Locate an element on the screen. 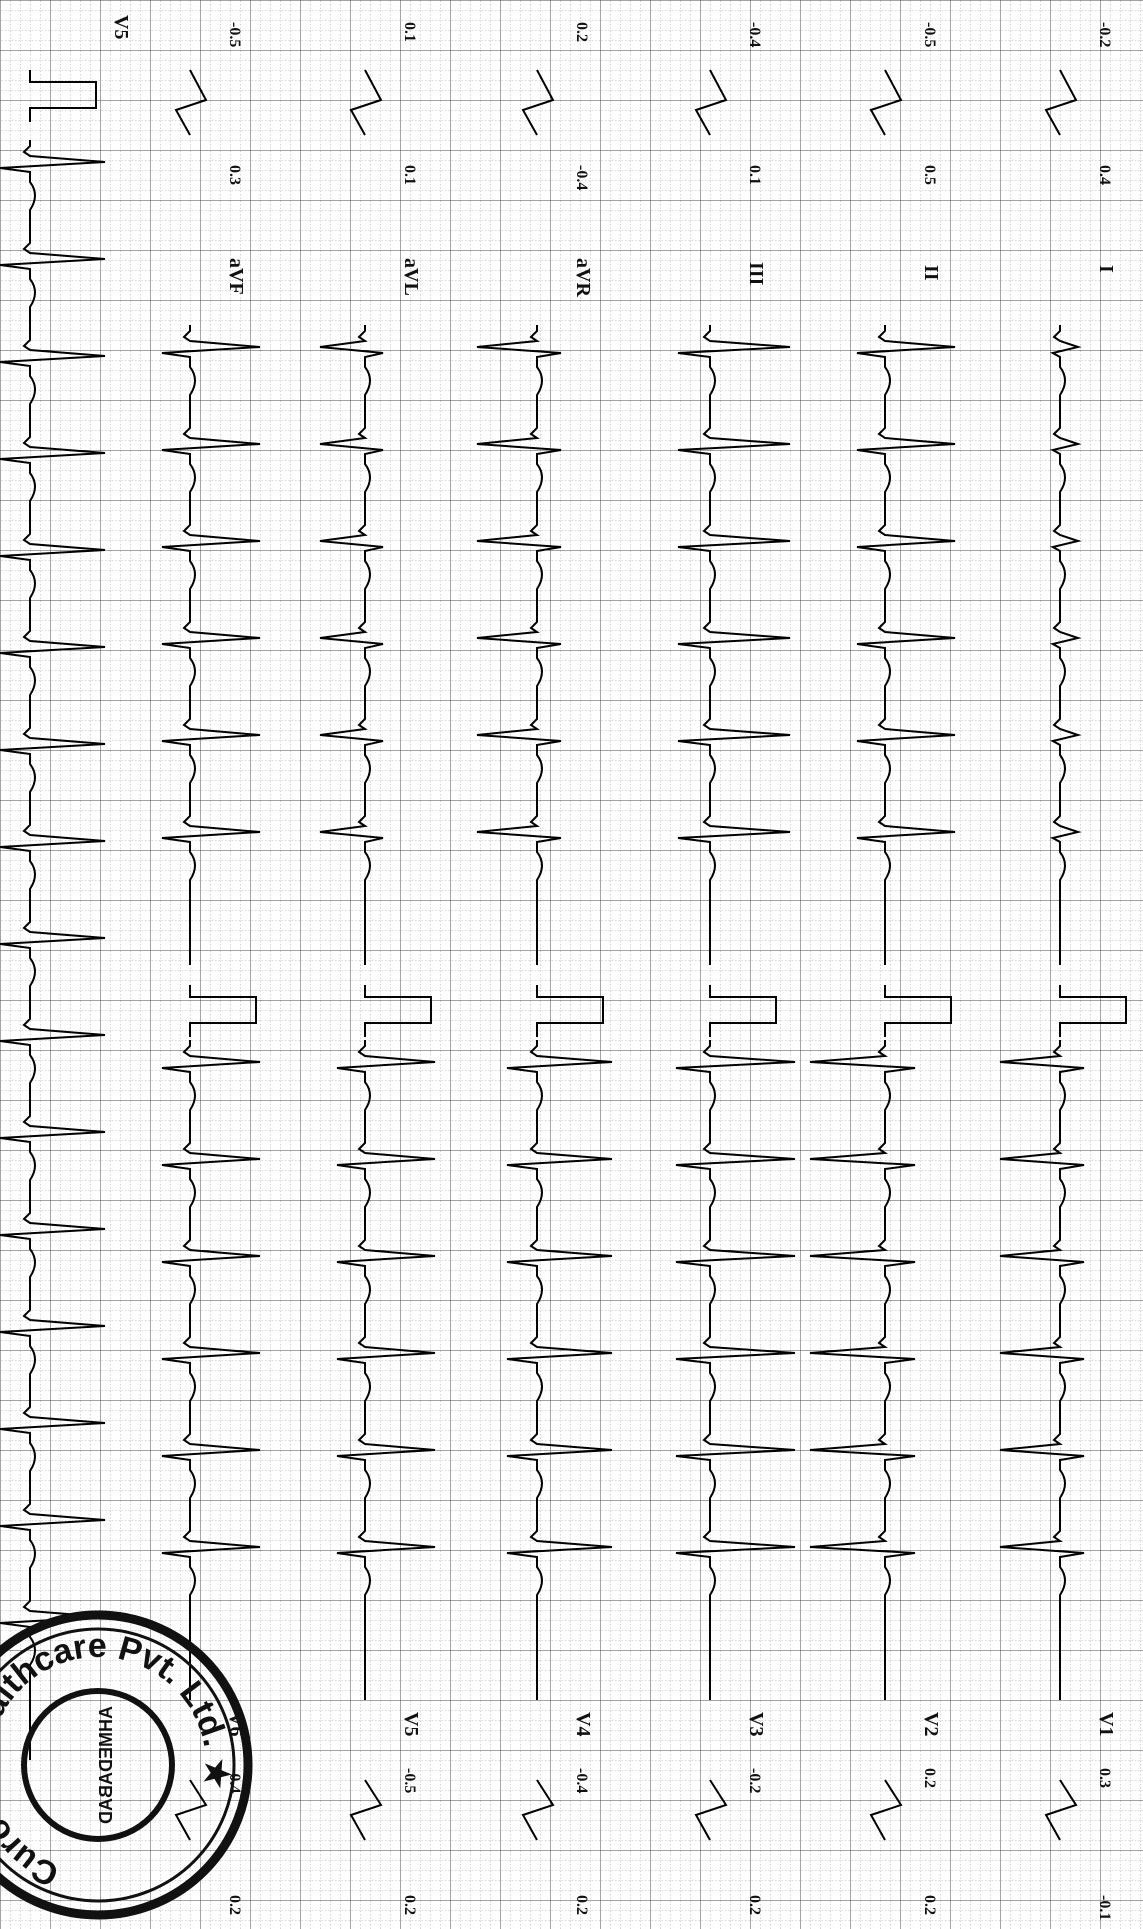 The image size is (1143, 1929). scale-bar-aVF is located at coordinates (191, 102).